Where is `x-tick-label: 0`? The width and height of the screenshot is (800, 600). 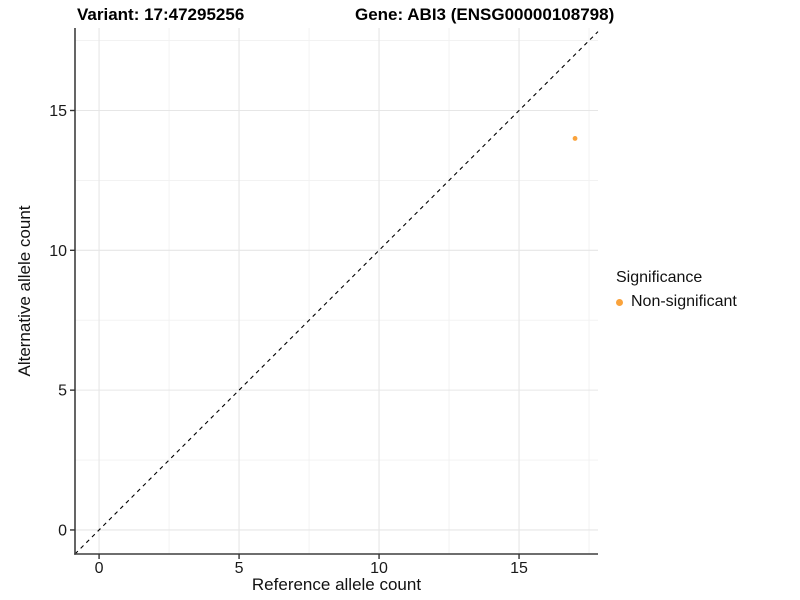 x-tick-label: 0 is located at coordinates (99, 568).